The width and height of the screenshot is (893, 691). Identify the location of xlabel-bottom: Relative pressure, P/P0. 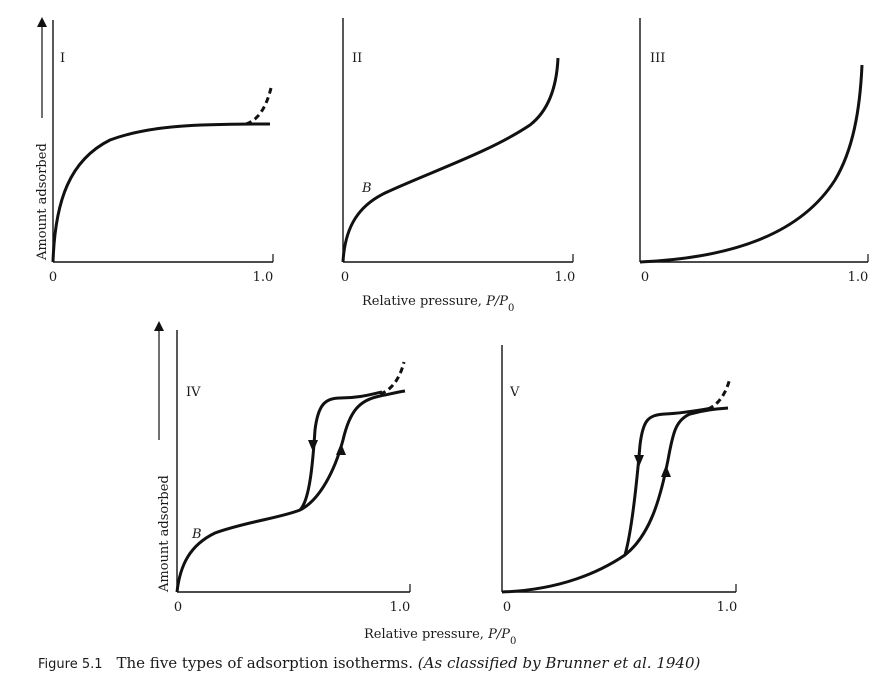
(440, 637).